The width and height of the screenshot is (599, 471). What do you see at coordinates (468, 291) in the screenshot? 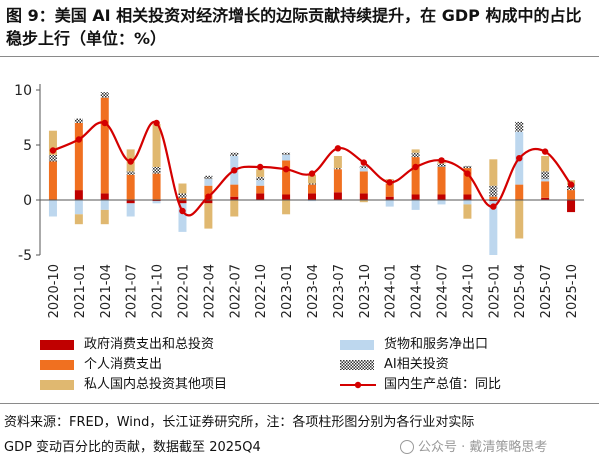
I see `x-tick-label: 2024-10` at bounding box center [468, 291].